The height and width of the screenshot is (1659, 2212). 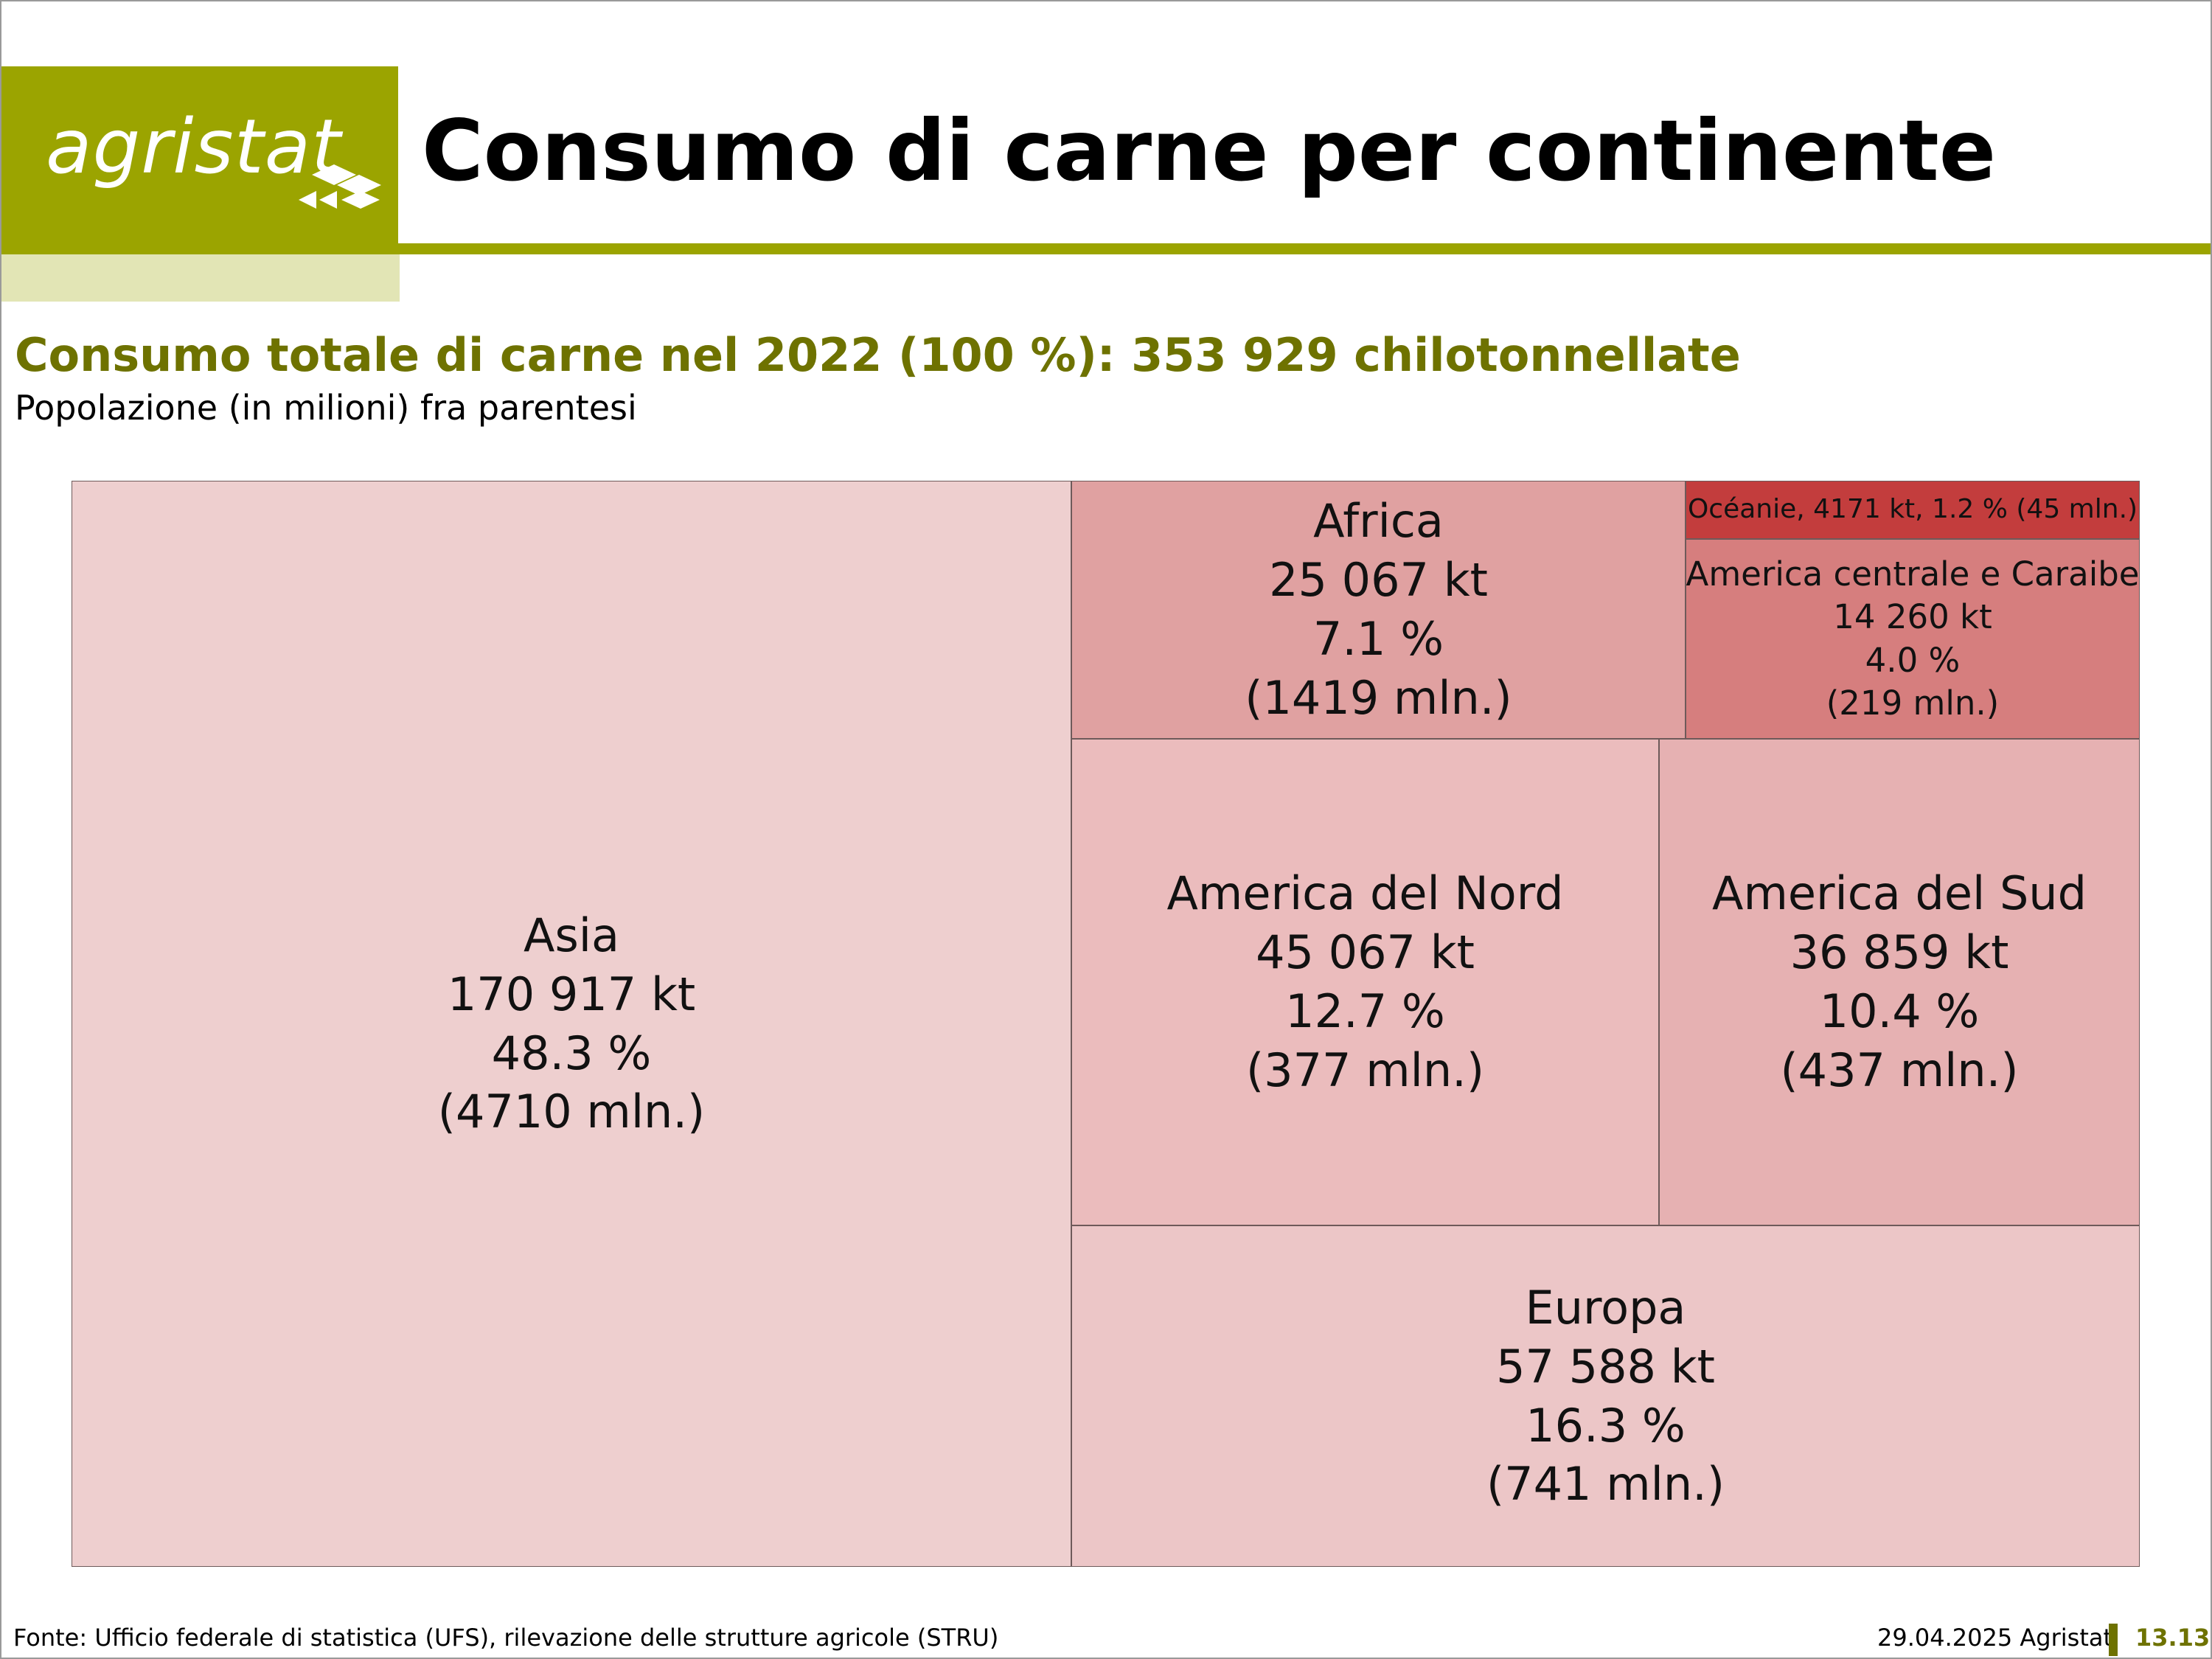 I want to click on logo-block, so click(x=199, y=160).